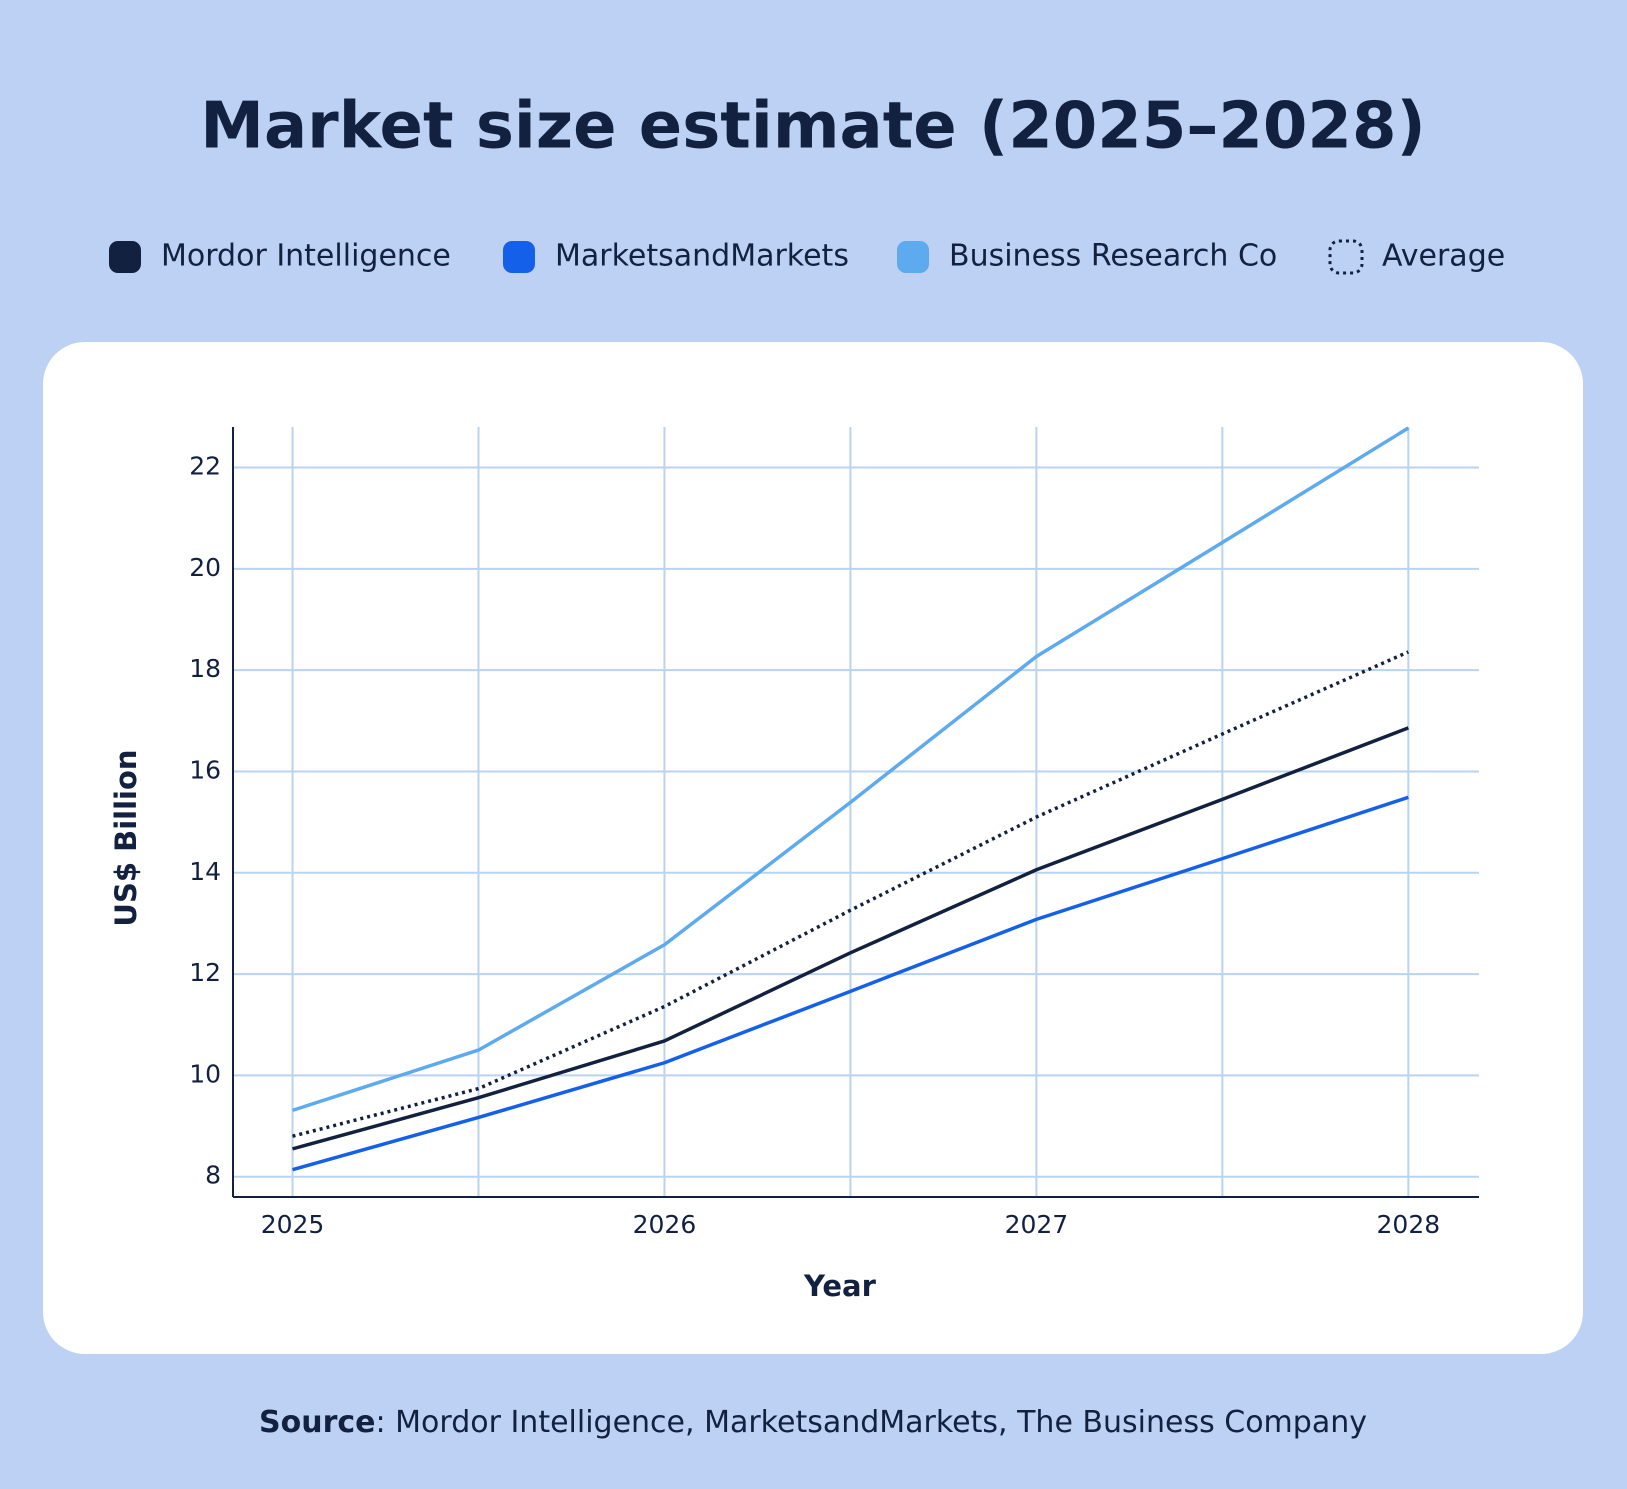 This screenshot has width=1627, height=1489. Describe the element at coordinates (126, 837) in the screenshot. I see `y-axis-title: US$ Billion` at that location.